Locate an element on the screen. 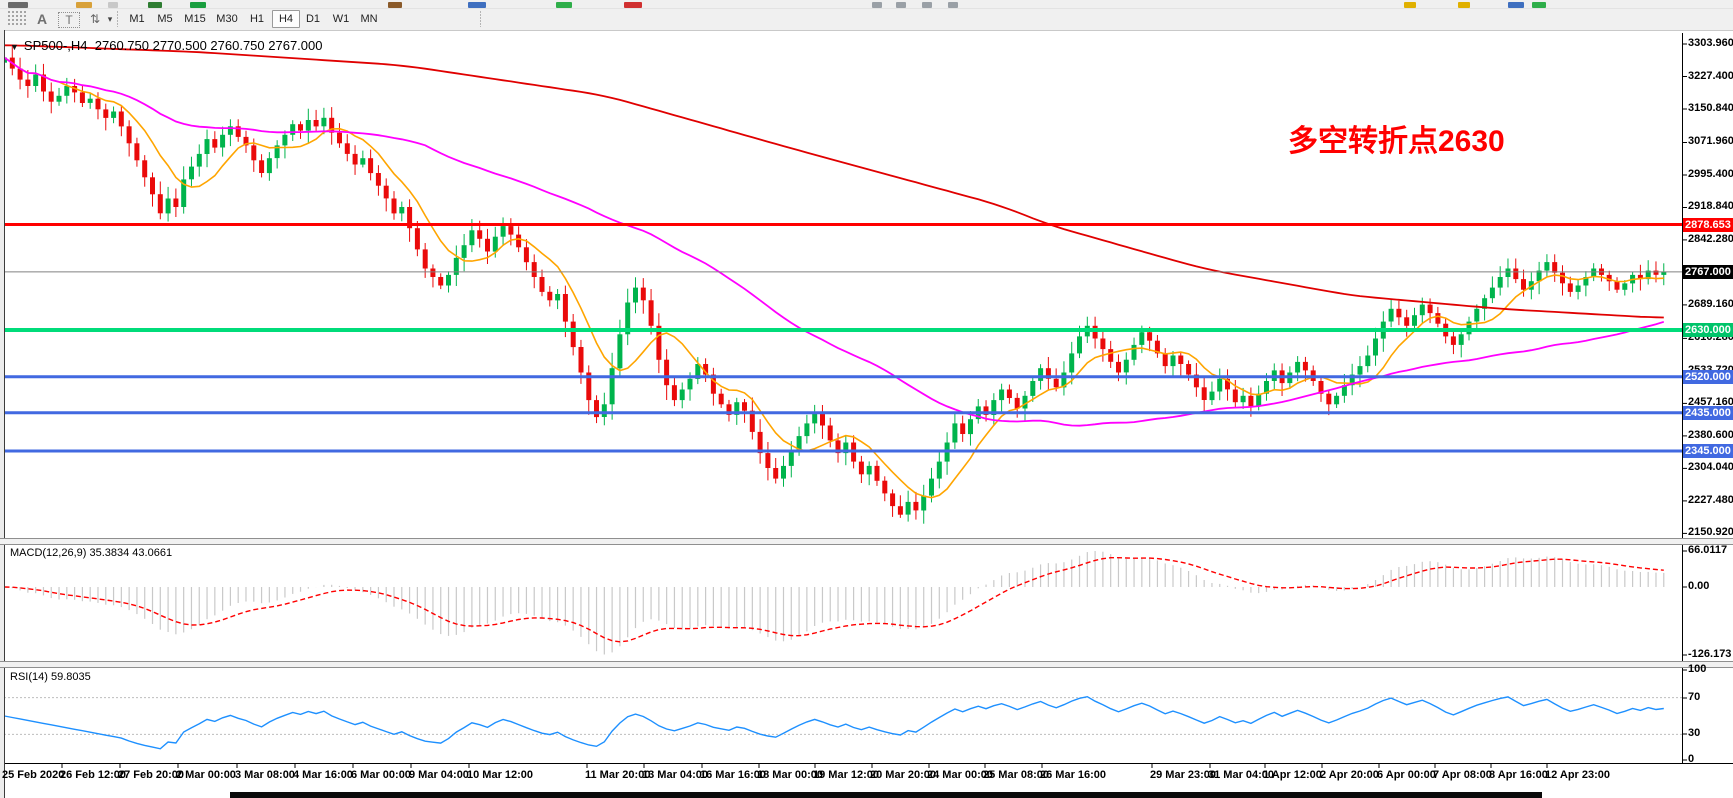  rsi-value: 59.8035 is located at coordinates (70, 677).